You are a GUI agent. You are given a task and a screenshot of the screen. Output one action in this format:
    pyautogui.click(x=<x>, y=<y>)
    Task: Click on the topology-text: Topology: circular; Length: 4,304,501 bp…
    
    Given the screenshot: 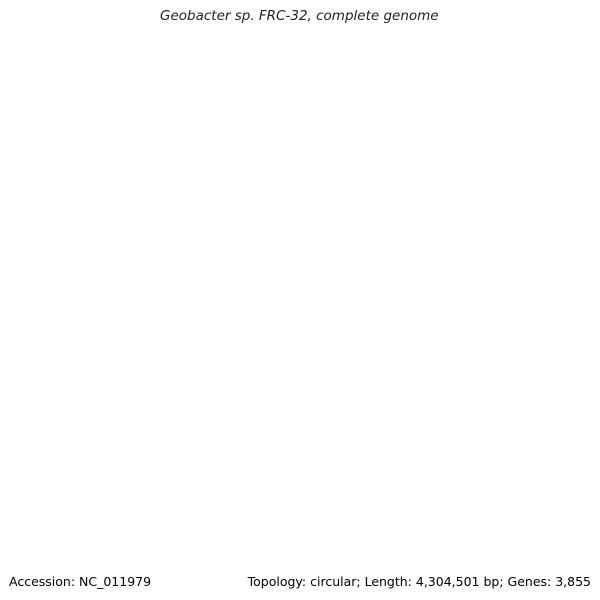 What is the action you would take?
    pyautogui.click(x=419, y=581)
    